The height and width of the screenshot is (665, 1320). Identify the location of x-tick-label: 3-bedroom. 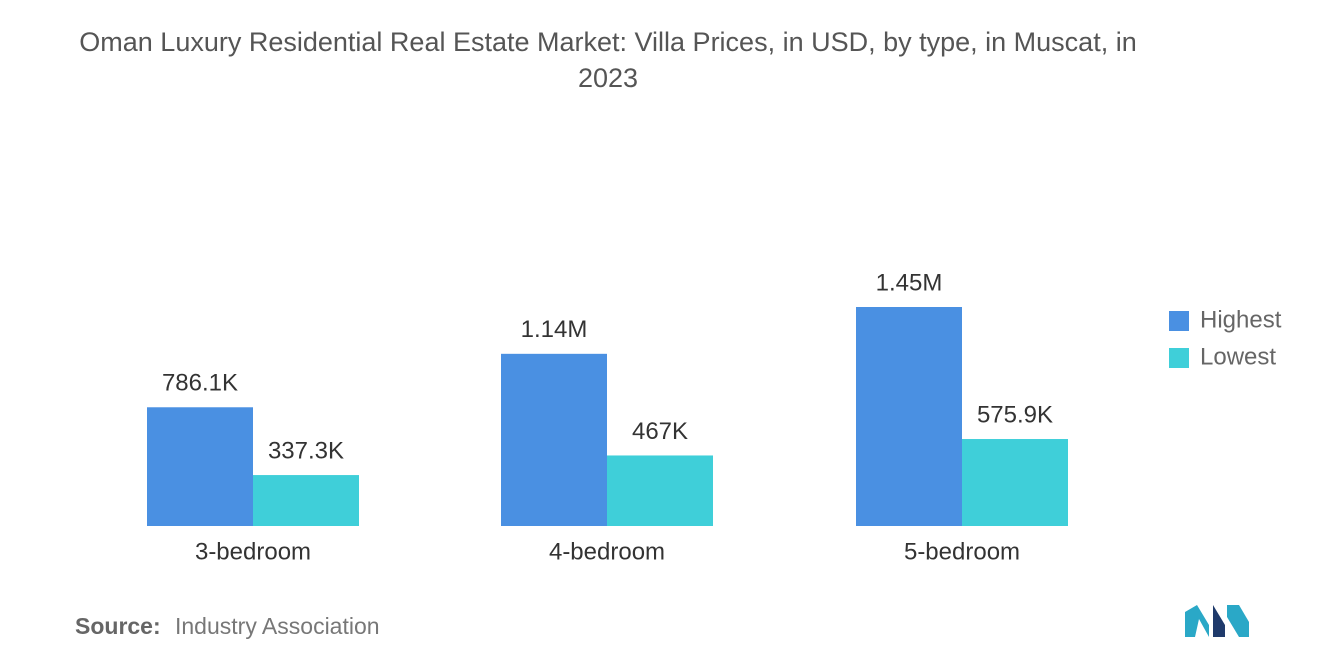
(253, 551).